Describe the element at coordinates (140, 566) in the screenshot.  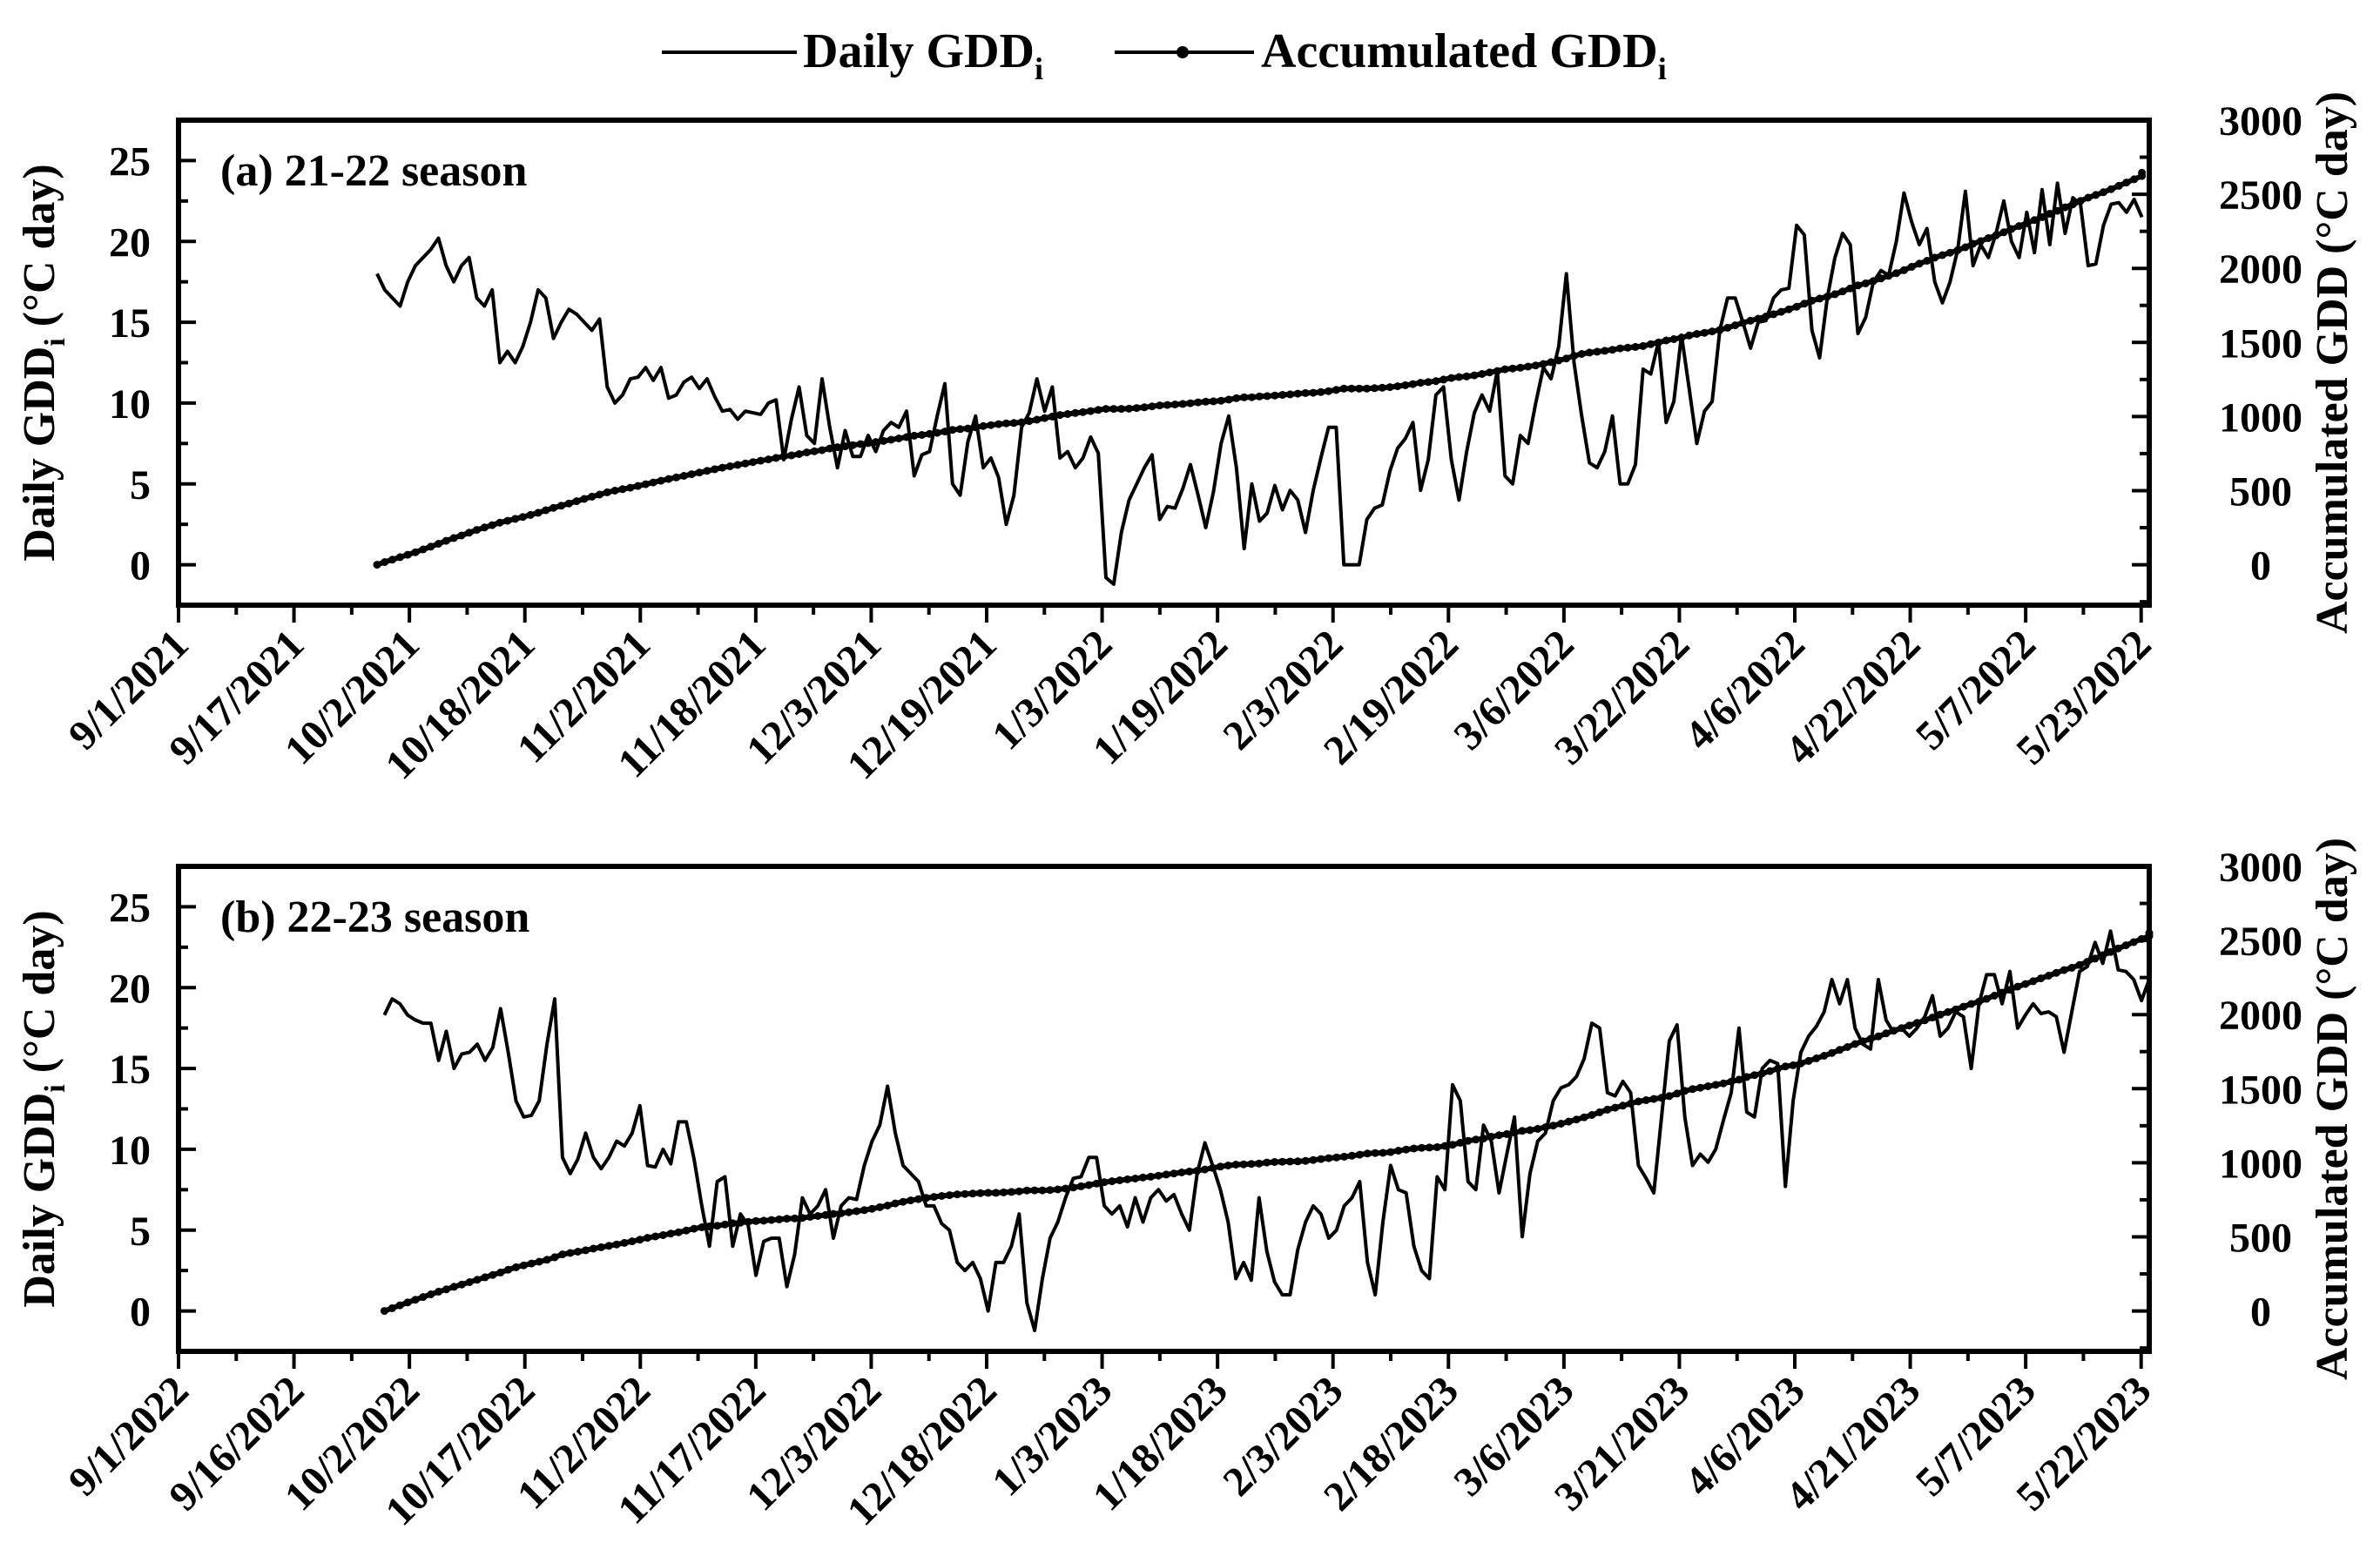
I see `left-tick-label: 0` at that location.